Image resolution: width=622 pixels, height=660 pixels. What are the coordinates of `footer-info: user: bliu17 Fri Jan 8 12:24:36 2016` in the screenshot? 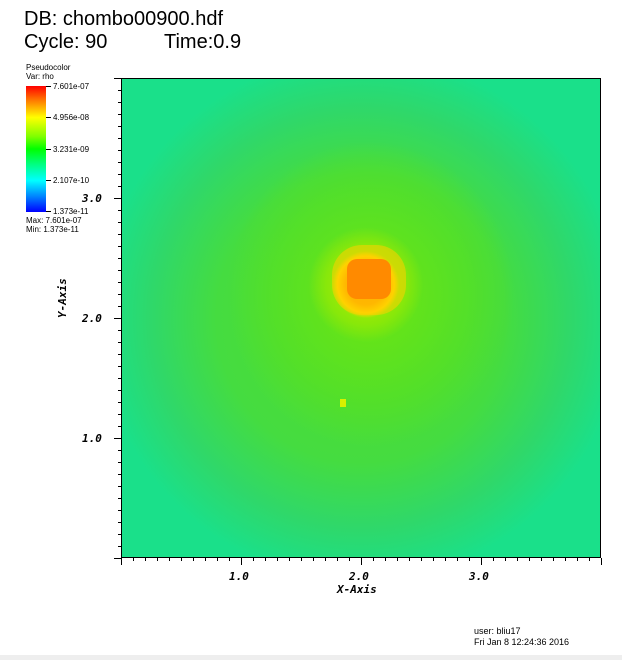 It's located at (521, 637).